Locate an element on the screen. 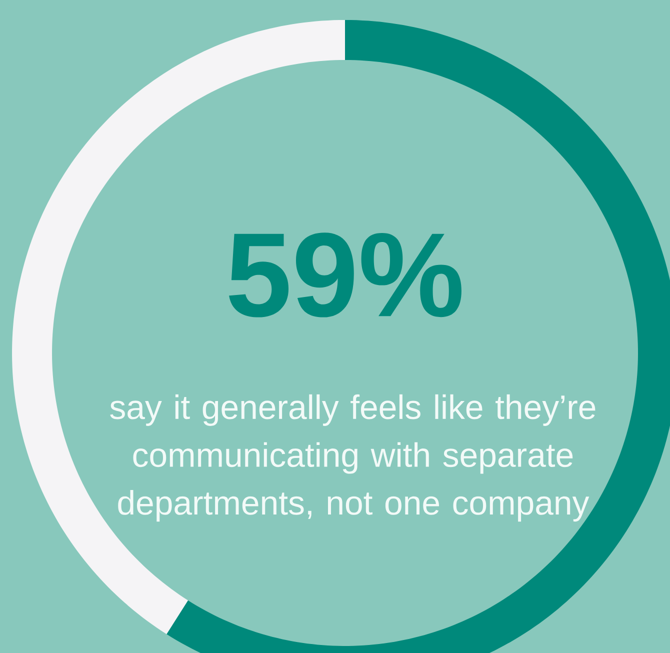 The image size is (670, 653). data-label: 59% is located at coordinates (345, 275).